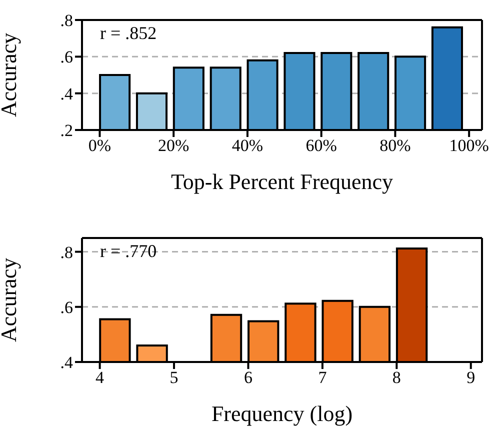 The height and width of the screenshot is (440, 498). I want to click on x-axis-title: Frequency (log), so click(282, 414).